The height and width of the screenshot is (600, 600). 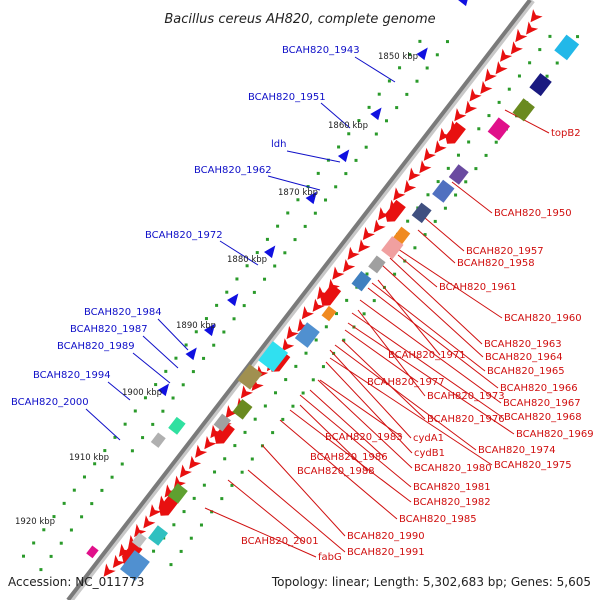 I want to click on gene-label: BCAH820_1988, so click(x=336, y=471).